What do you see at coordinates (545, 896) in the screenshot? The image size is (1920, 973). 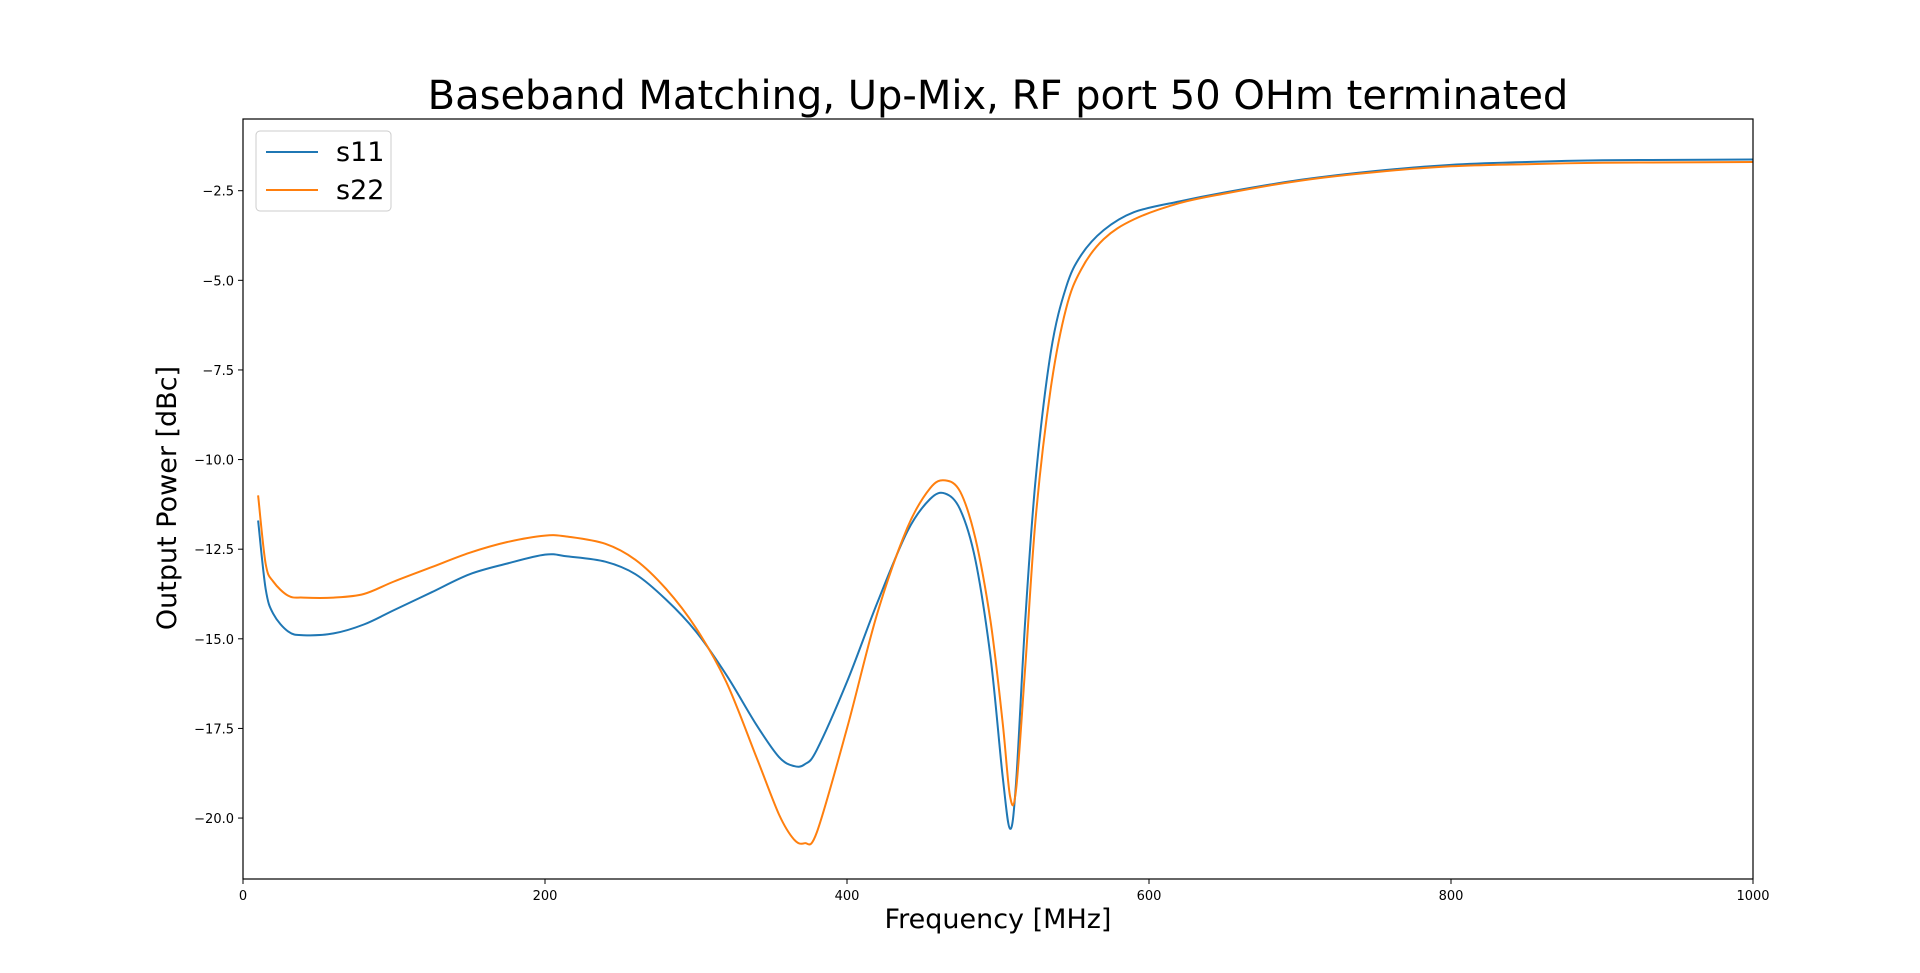 I see `x-tick-label: 200` at bounding box center [545, 896].